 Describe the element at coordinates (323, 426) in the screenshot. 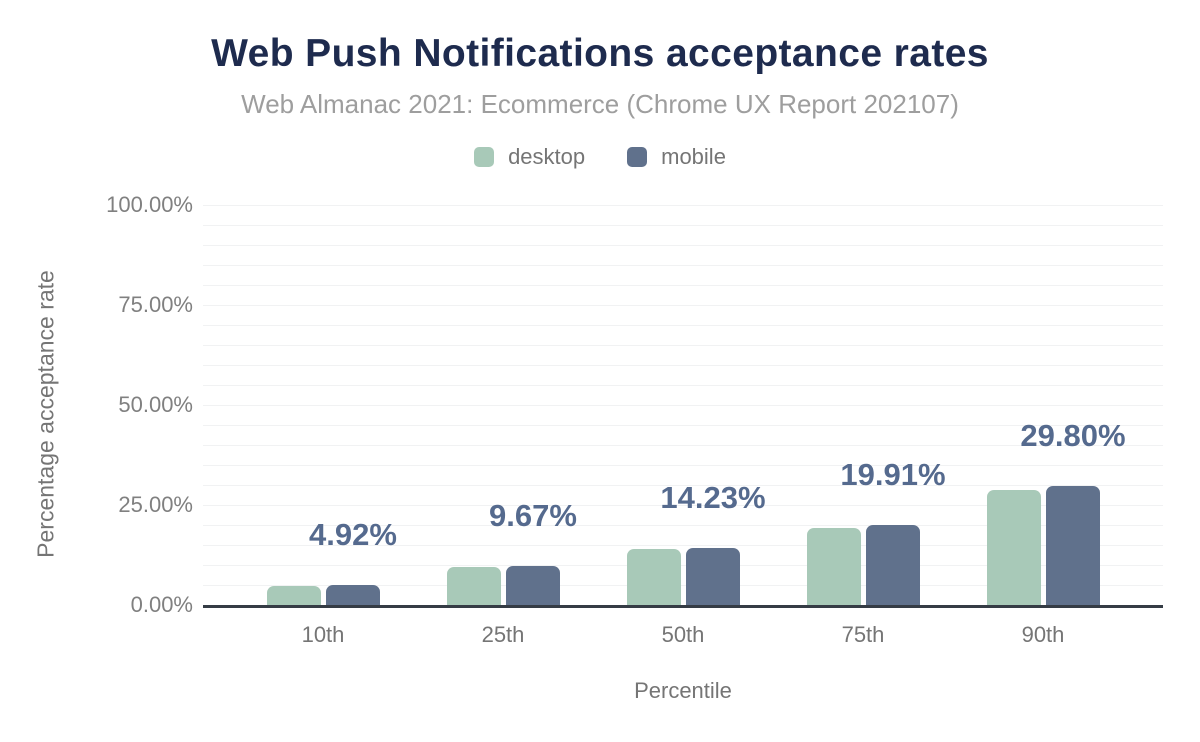

I see `bar-group-10th: 4.92% 10th` at that location.